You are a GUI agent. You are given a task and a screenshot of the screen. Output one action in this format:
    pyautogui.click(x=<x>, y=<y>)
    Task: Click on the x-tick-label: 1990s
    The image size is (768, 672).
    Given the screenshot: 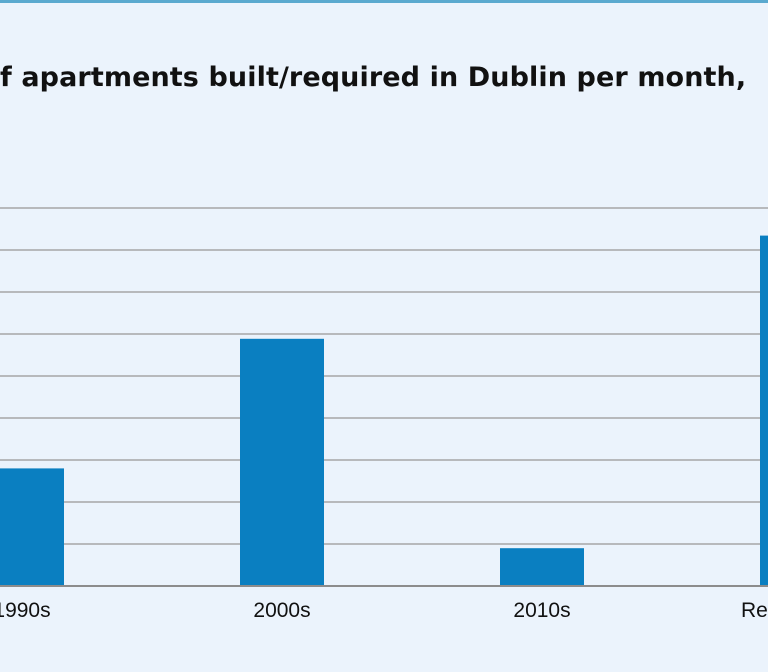 What is the action you would take?
    pyautogui.click(x=25, y=610)
    